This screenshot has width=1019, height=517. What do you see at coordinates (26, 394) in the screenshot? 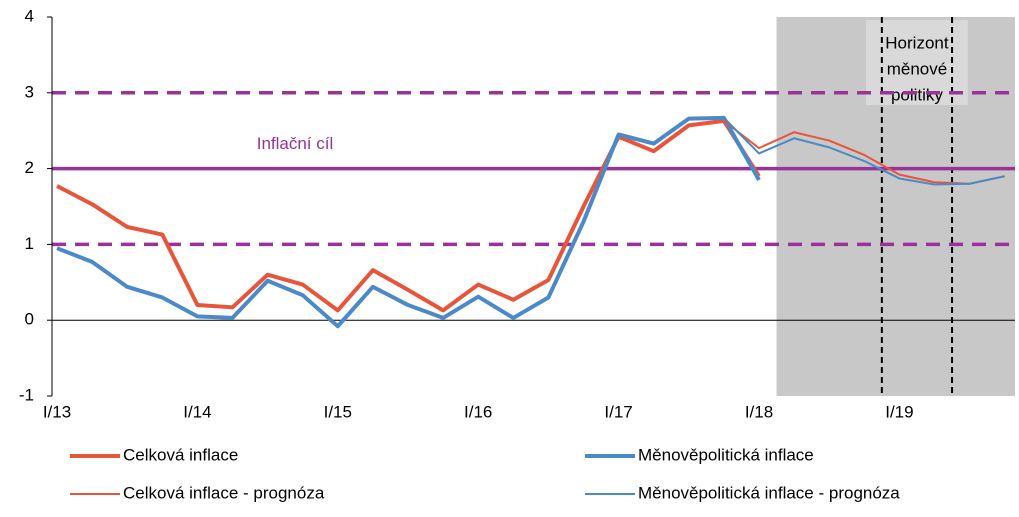
I see `y-tick-label: -1` at bounding box center [26, 394].